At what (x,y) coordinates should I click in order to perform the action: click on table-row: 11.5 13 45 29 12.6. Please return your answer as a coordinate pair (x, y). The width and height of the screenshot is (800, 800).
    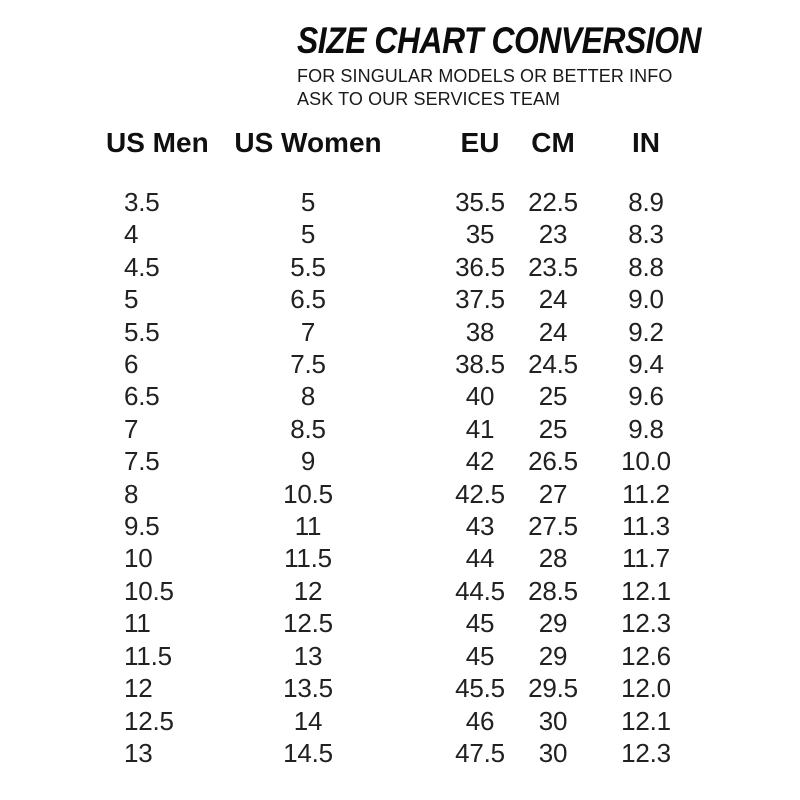
    Looking at the image, I should click on (403, 656).